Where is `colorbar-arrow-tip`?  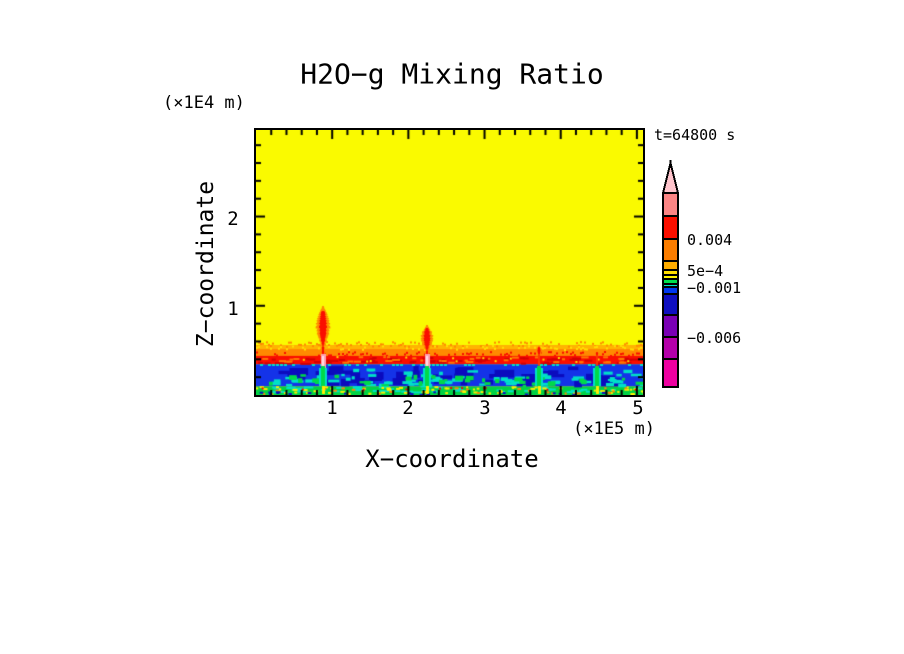 colorbar-arrow-tip is located at coordinates (670, 178).